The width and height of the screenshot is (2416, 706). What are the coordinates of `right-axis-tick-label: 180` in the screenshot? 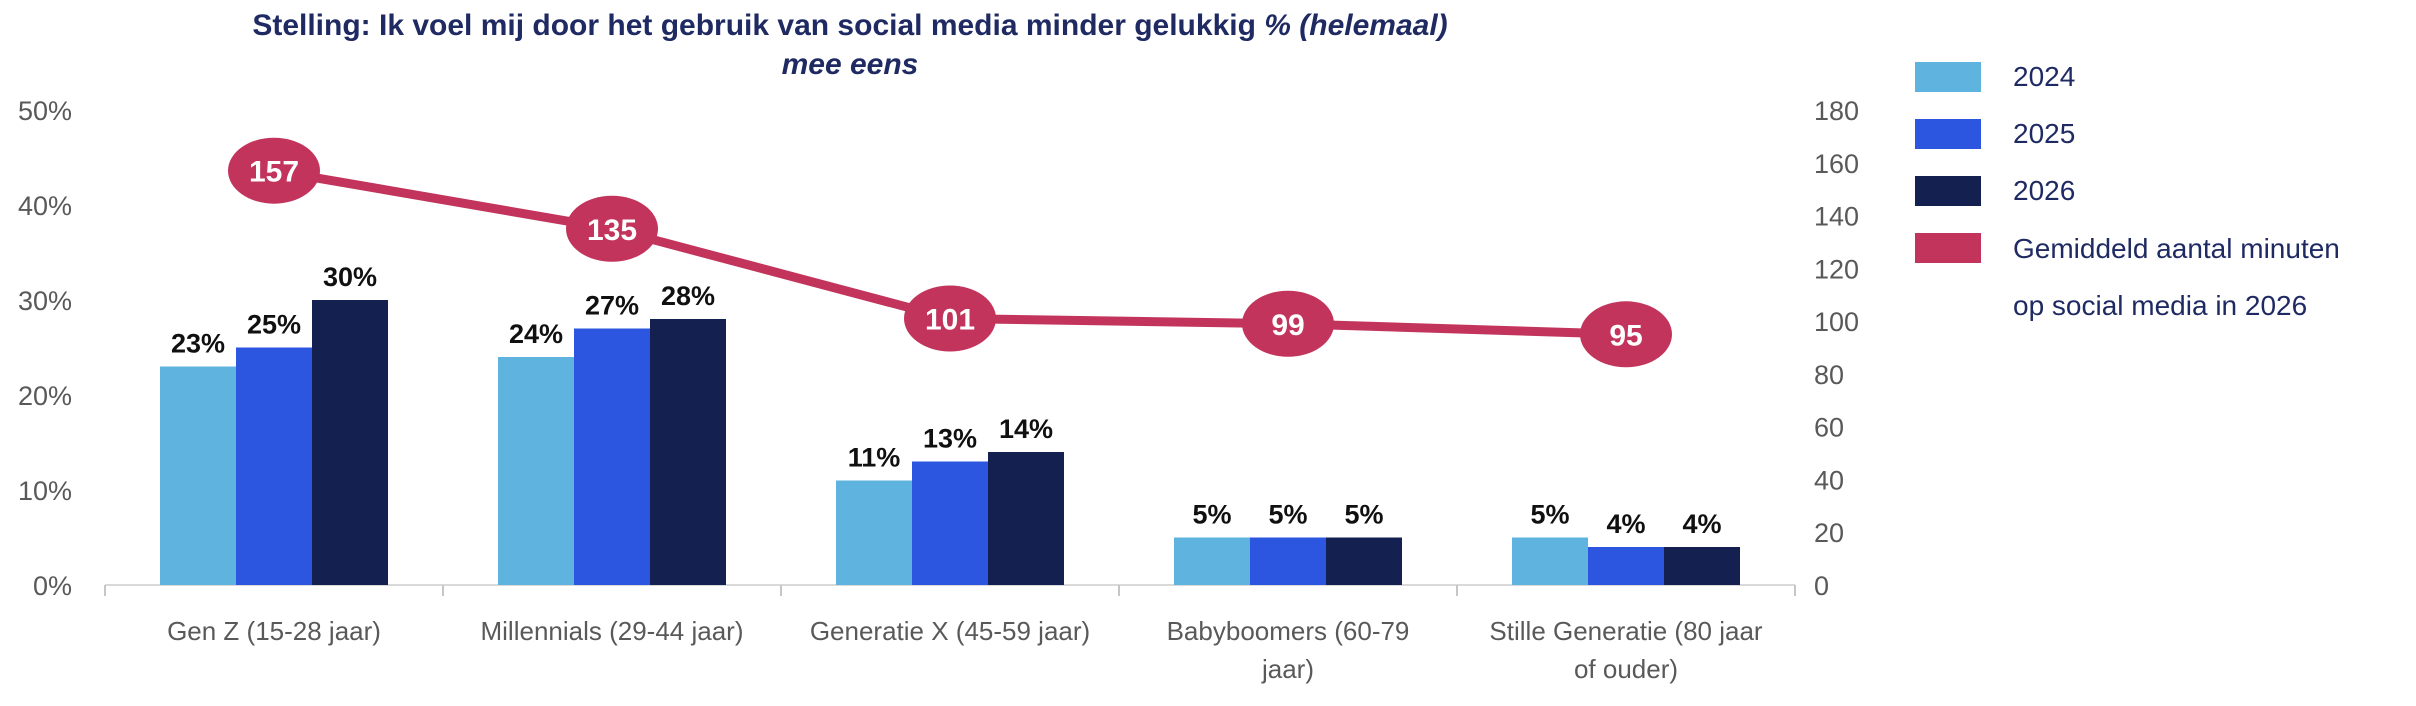 It's located at (1836, 111).